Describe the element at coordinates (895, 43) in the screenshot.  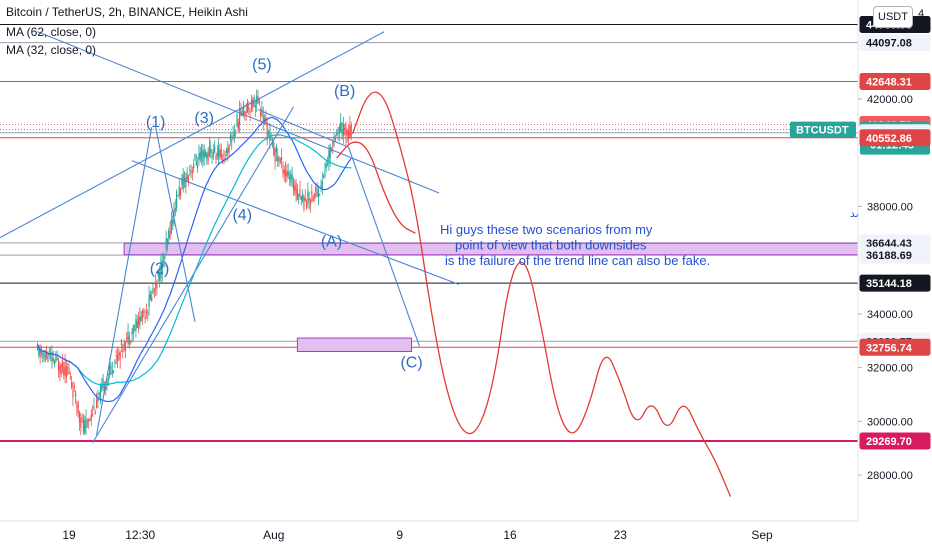
I see `price-tag: 44097.08` at that location.